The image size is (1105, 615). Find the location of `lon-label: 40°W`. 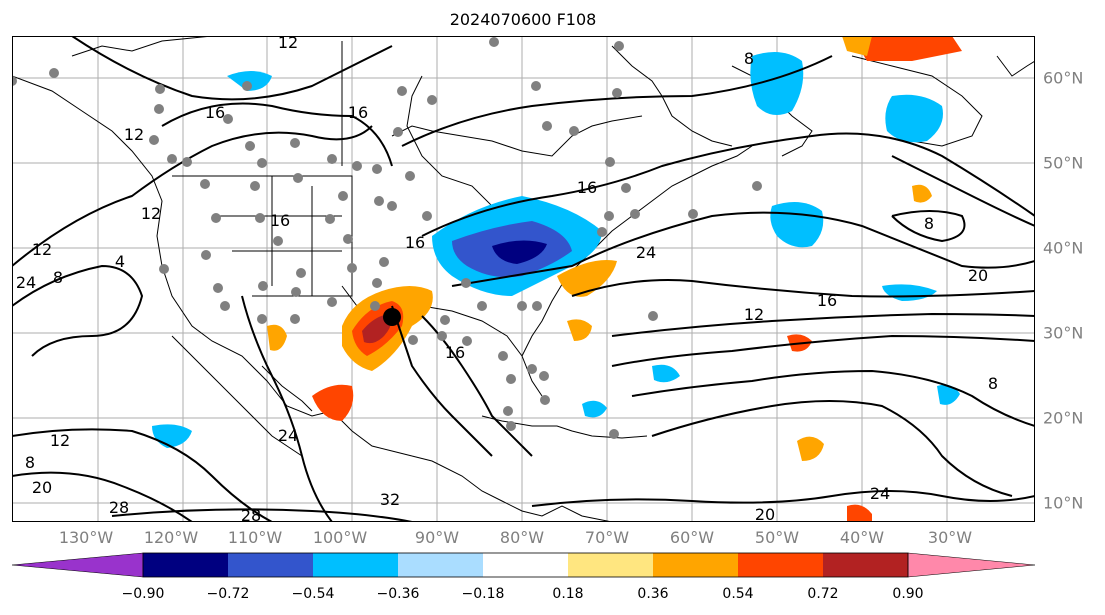

lon-label: 40°W is located at coordinates (862, 537).